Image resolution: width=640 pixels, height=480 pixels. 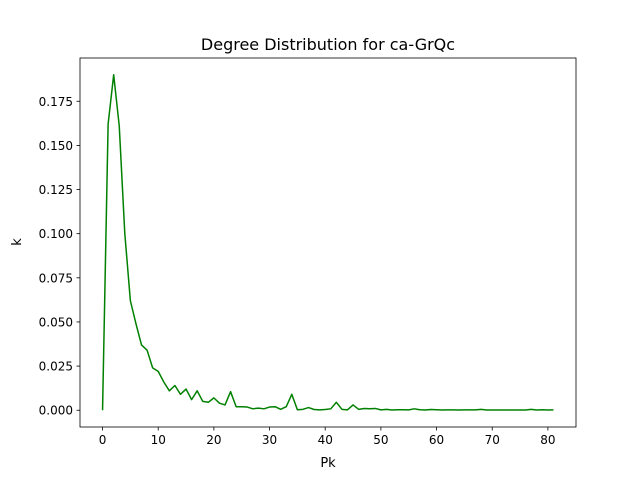 I want to click on x-tick-label: 30, so click(x=269, y=440).